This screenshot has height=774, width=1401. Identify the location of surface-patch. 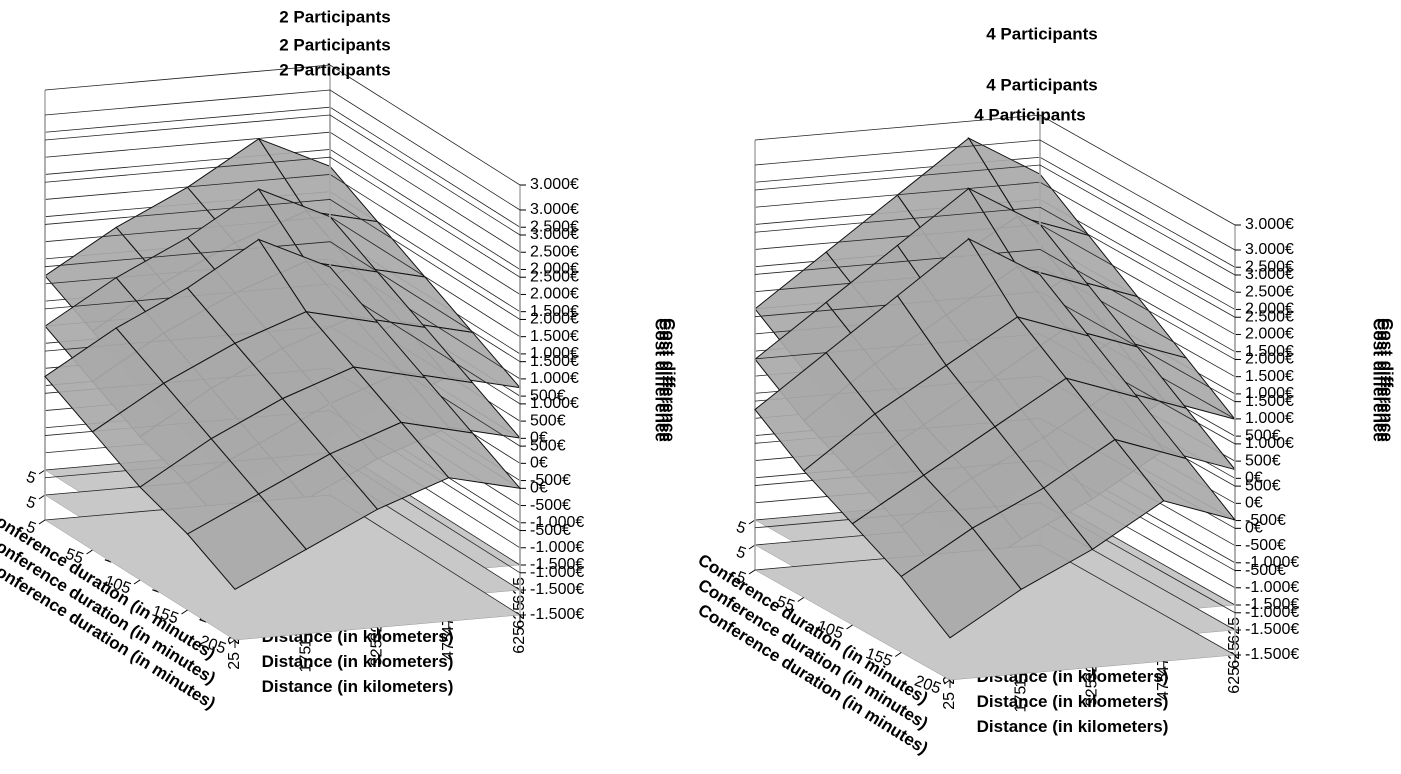
(460, 455).